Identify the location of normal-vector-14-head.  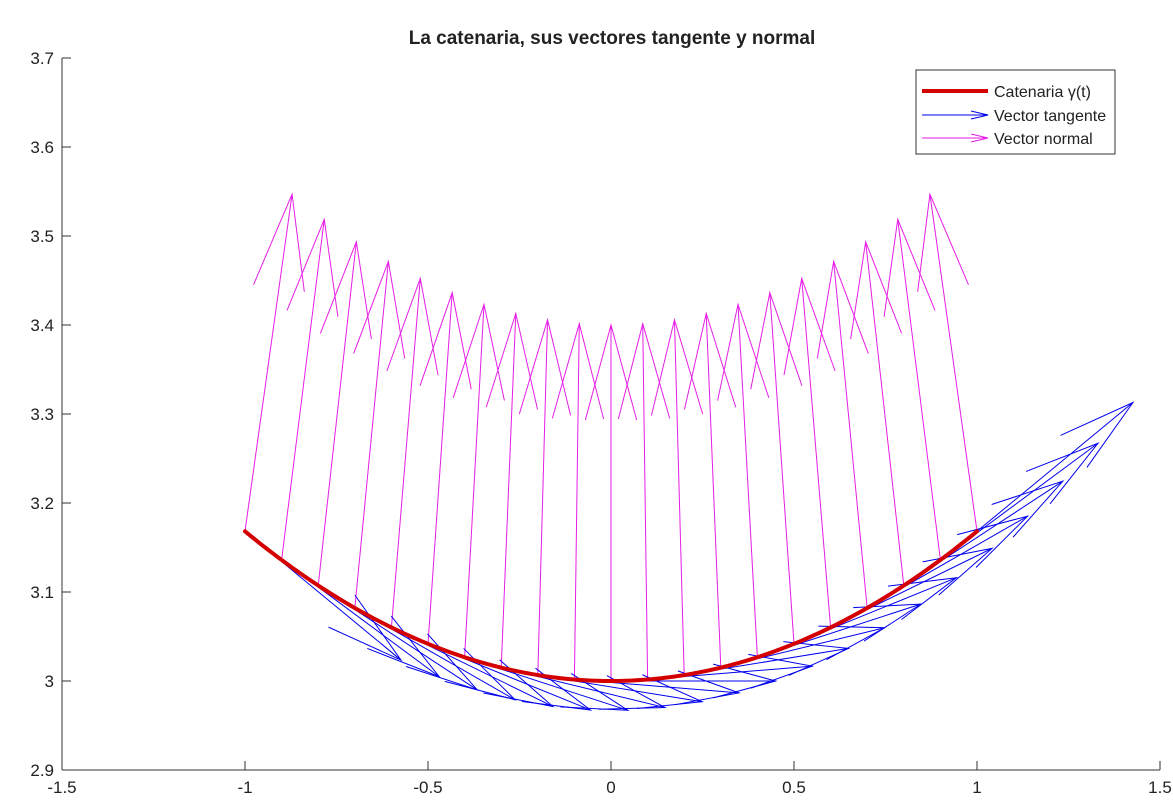
(743, 351).